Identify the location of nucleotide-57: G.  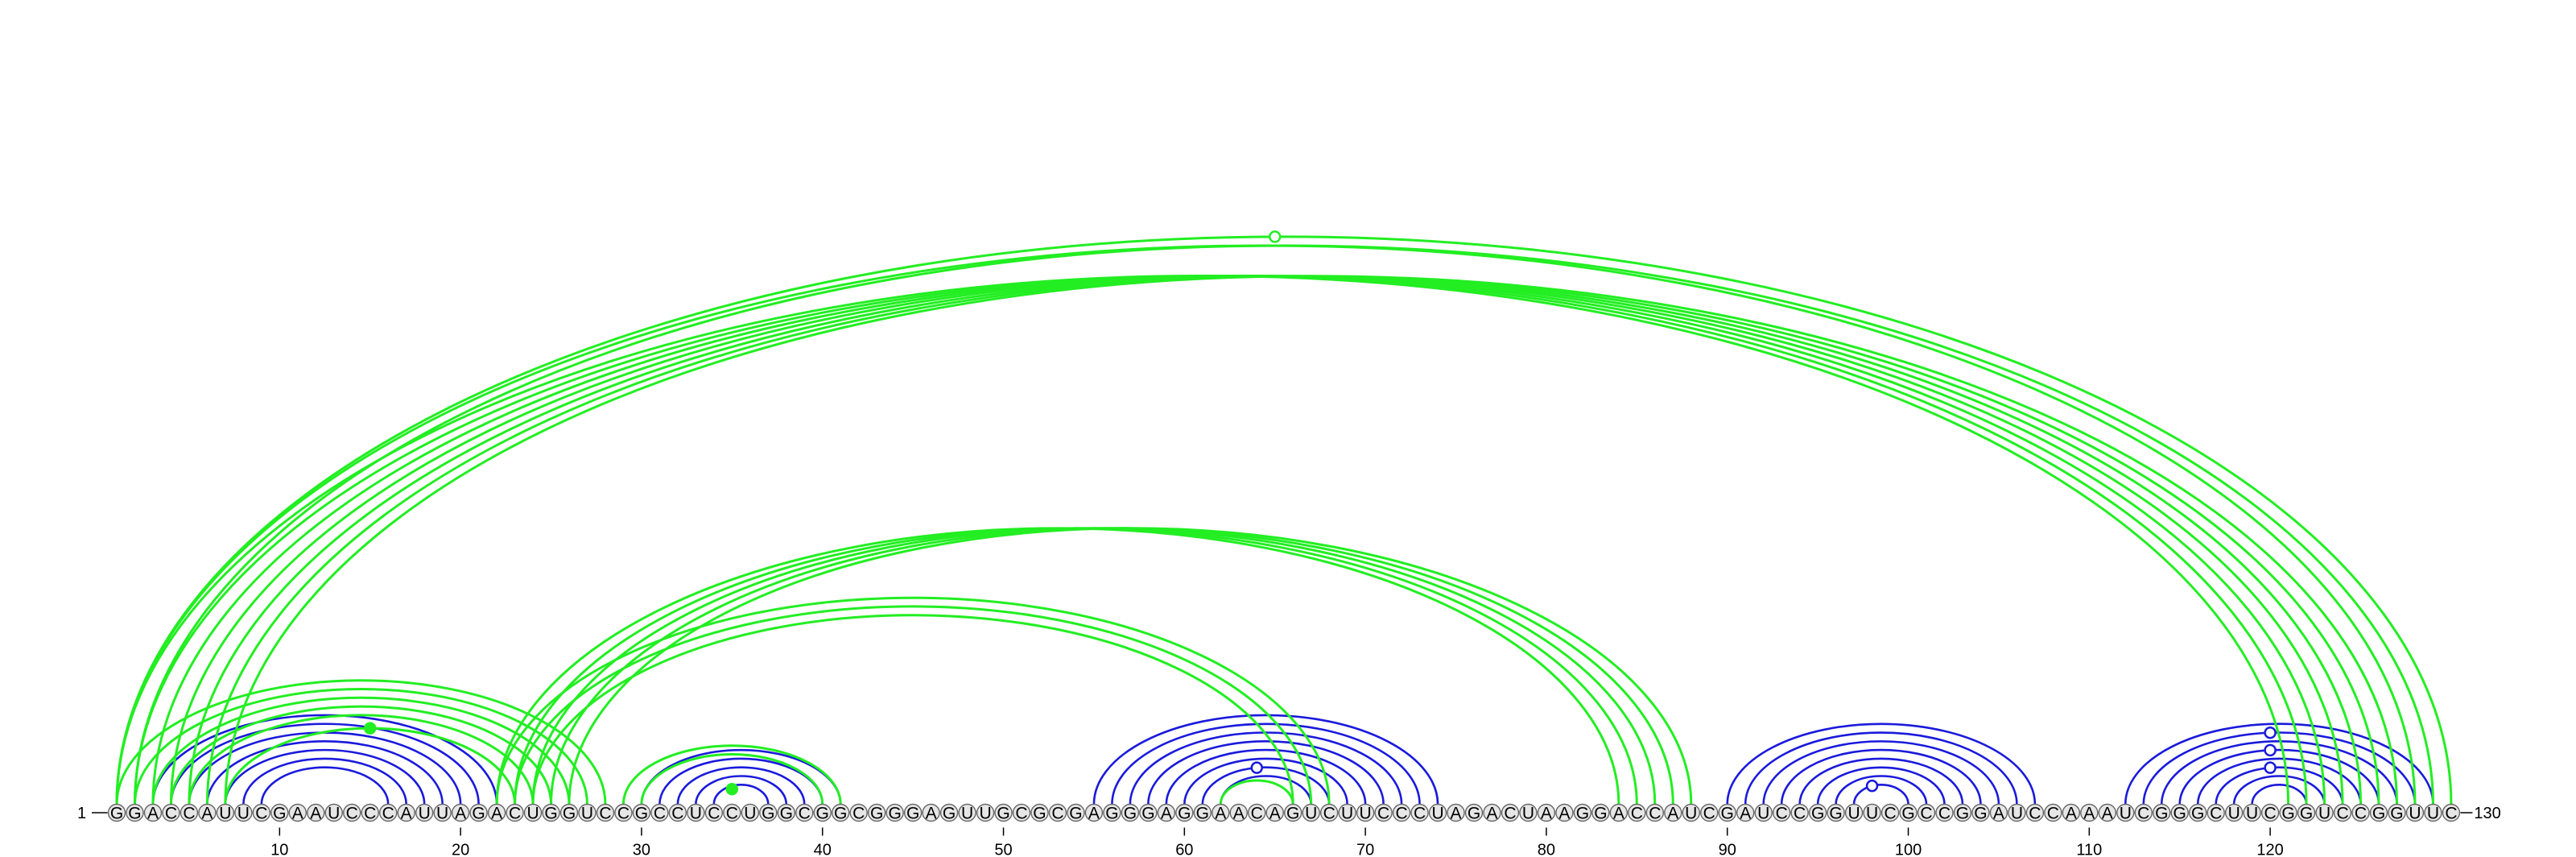
(1130, 814).